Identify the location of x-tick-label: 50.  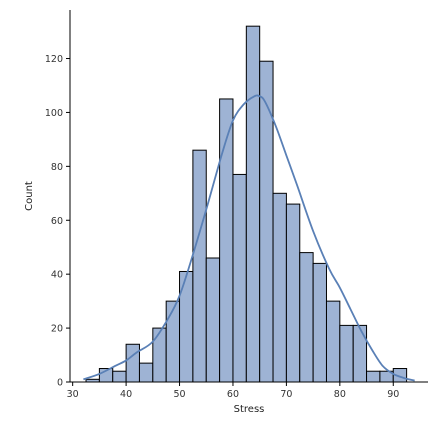
(179, 394).